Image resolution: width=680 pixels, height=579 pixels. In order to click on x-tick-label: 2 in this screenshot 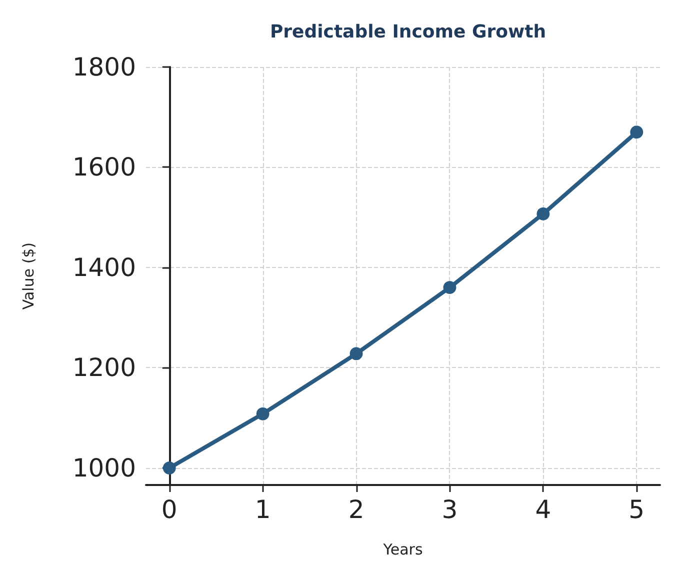, I will do `click(356, 509)`.